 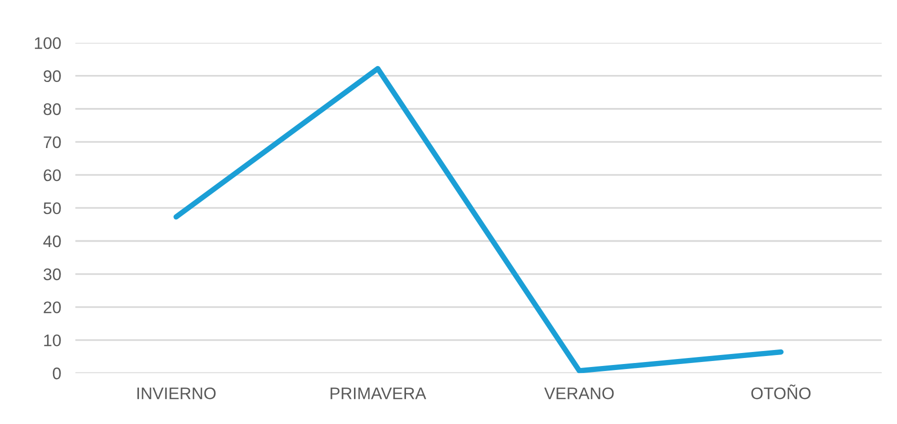 I want to click on x-tick-label: VERANO, so click(x=579, y=393).